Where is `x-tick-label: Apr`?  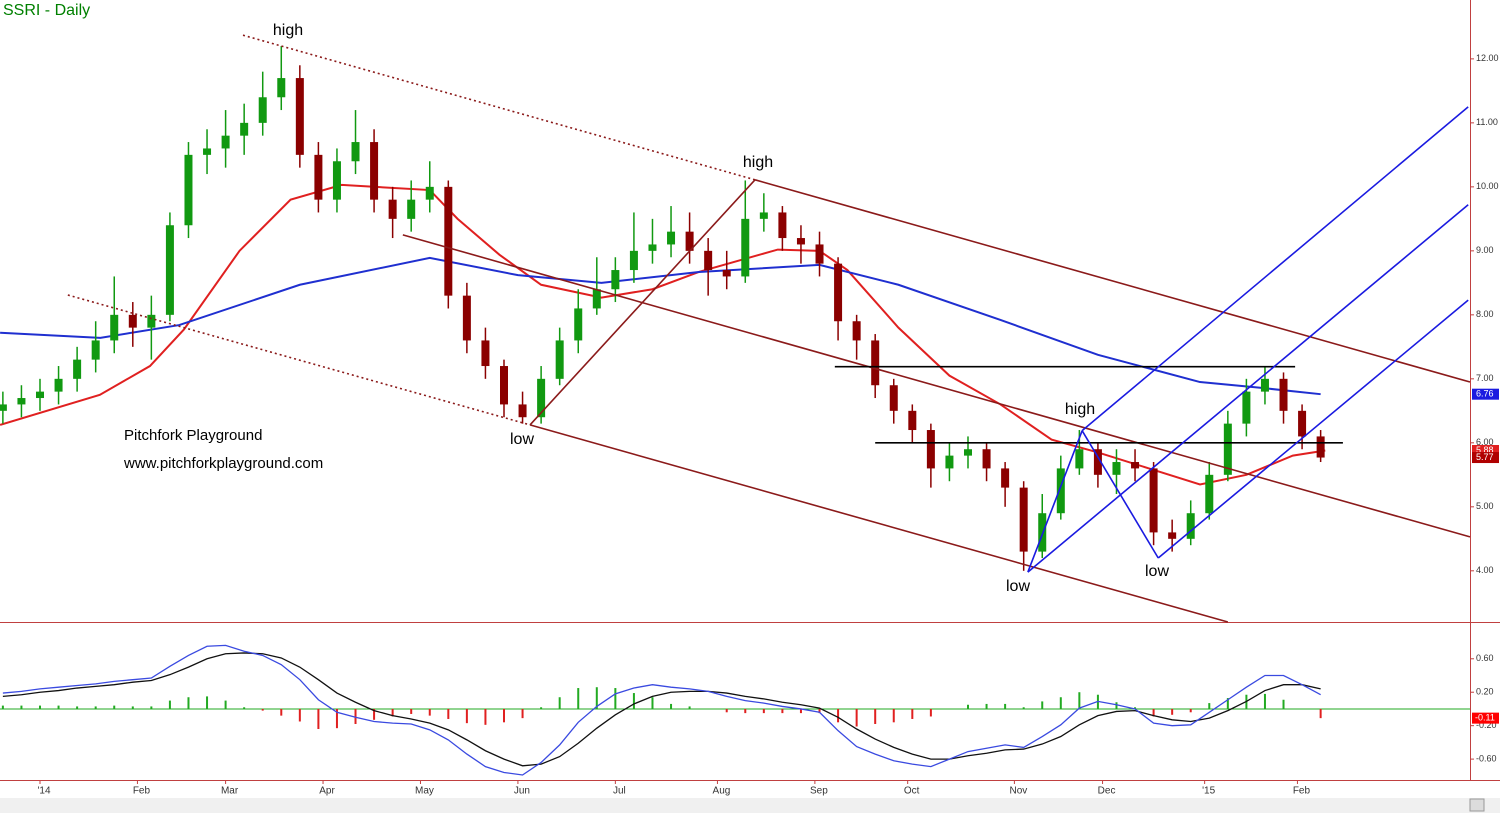 x-tick-label: Apr is located at coordinates (327, 791).